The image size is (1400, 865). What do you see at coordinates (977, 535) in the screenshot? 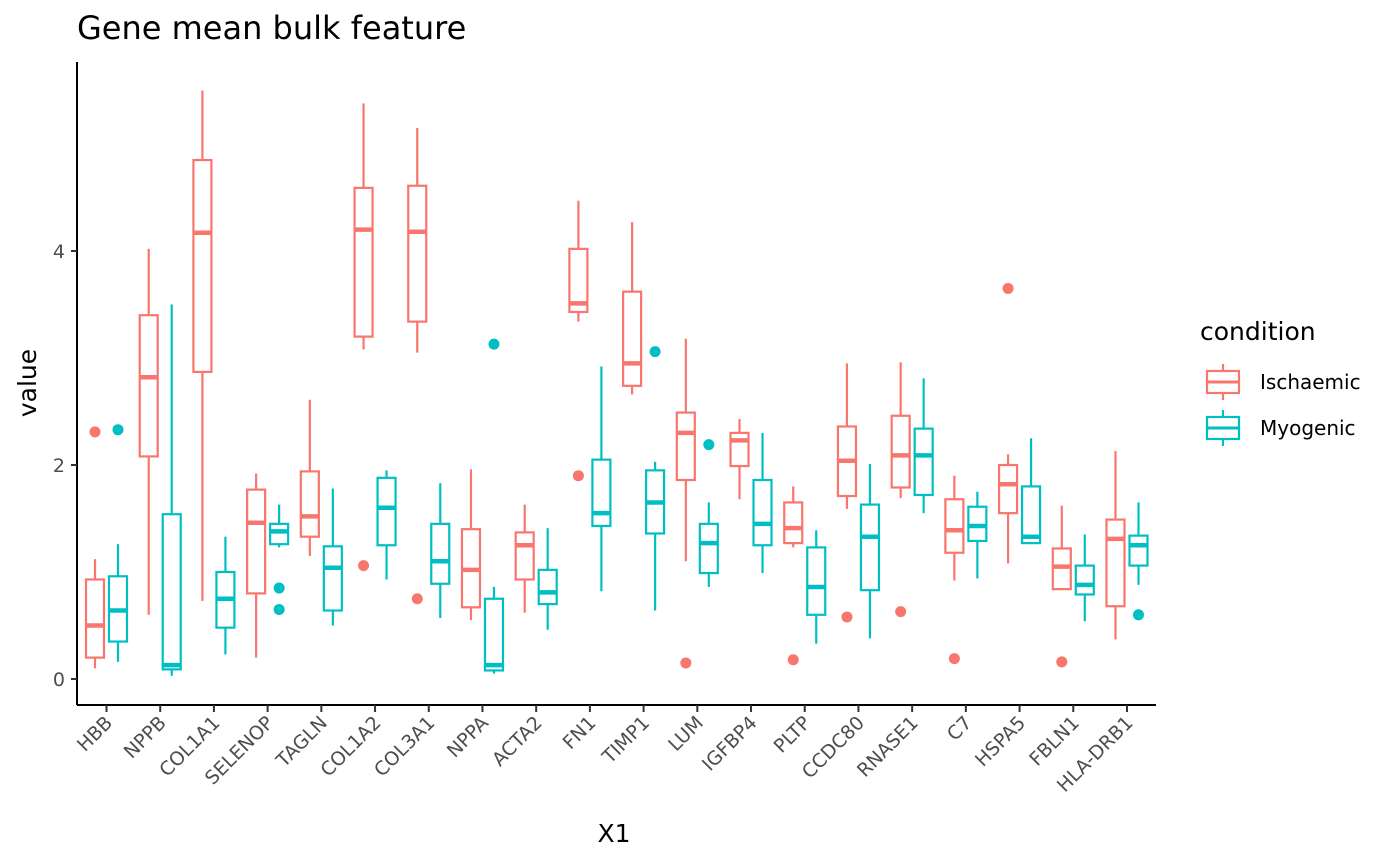
I see `box-myogenic-c7` at bounding box center [977, 535].